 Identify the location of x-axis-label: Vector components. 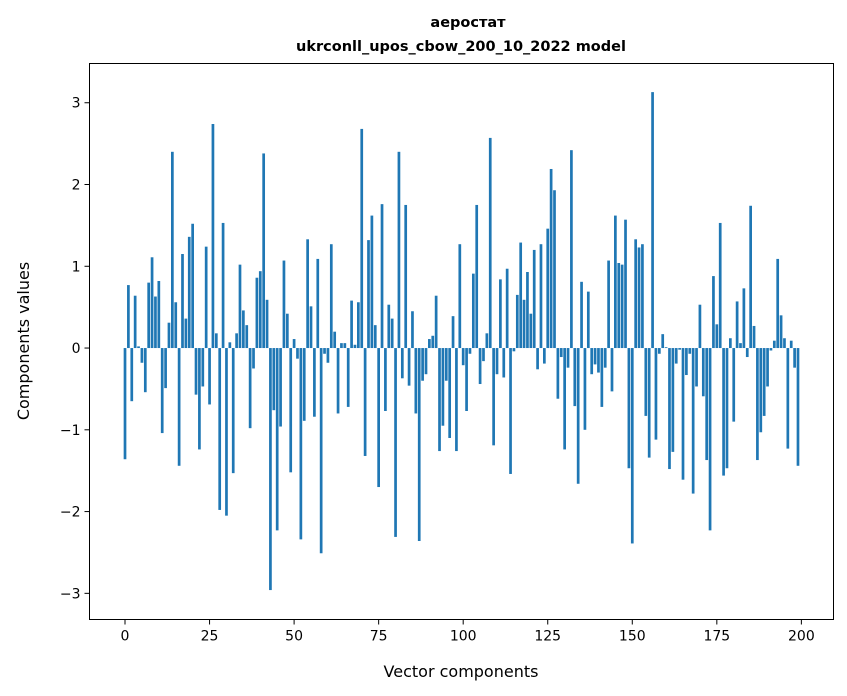
(461, 671).